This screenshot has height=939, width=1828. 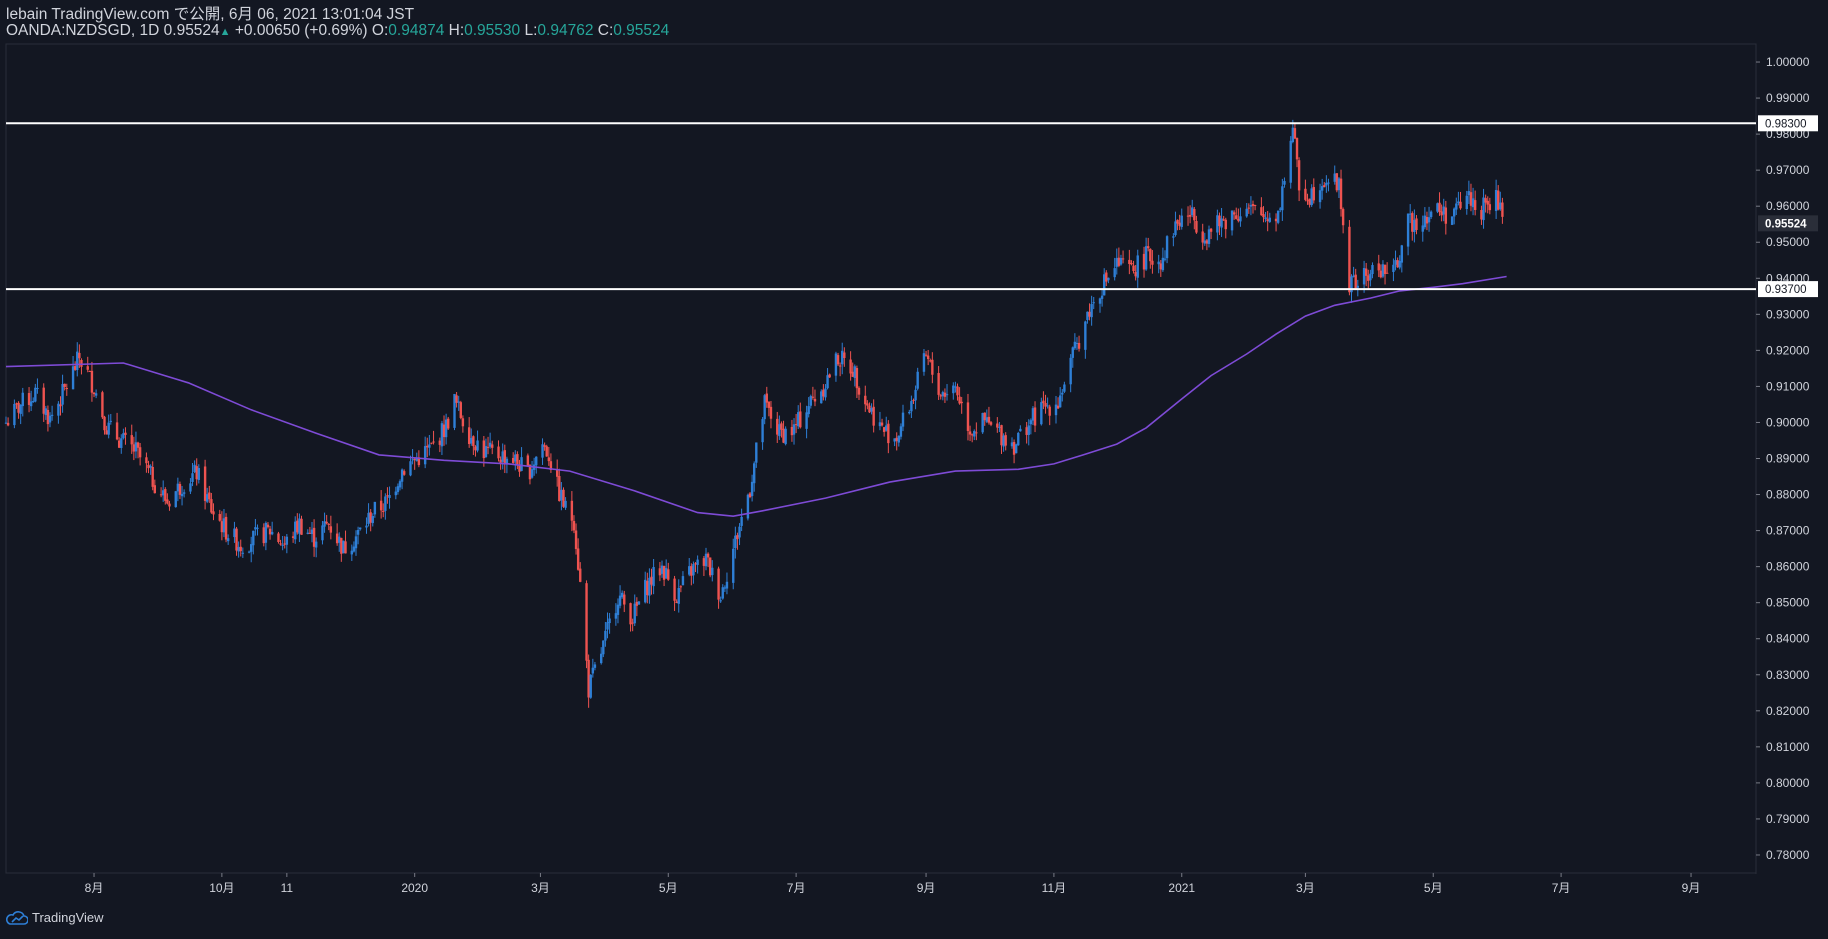 I want to click on y-tick-label: 0.81000, so click(x=1788, y=747).